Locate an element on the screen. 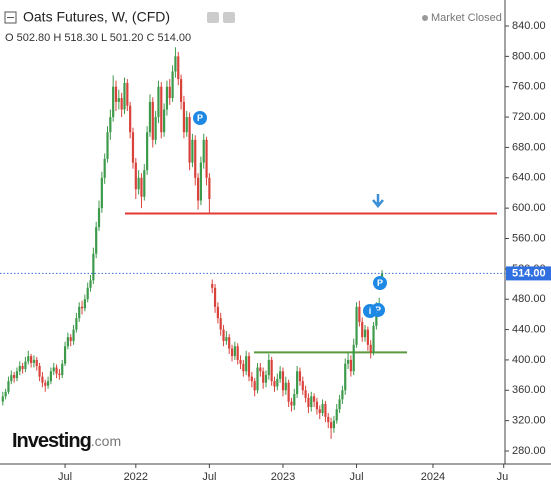 The height and width of the screenshot is (486, 551). settings-icon is located at coordinates (213, 17).